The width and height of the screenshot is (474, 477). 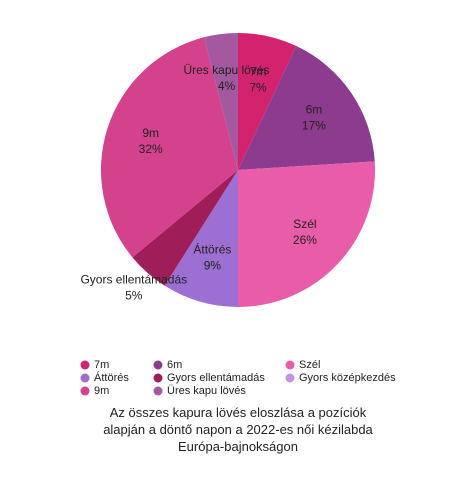 I want to click on slice-value: 9%, so click(x=213, y=265).